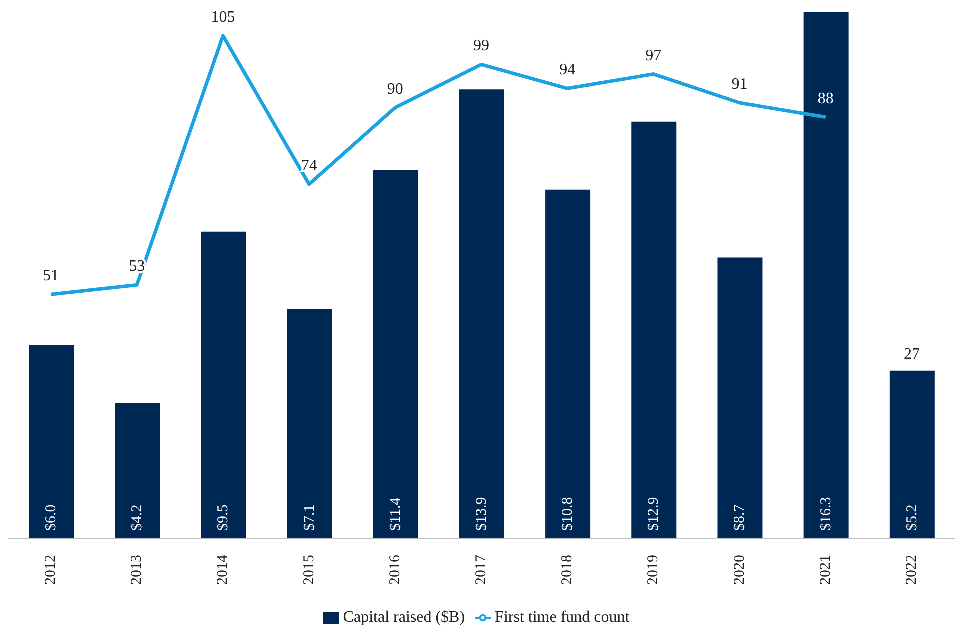 The image size is (957, 635). Describe the element at coordinates (568, 514) in the screenshot. I see `data-label: $10.8` at that location.